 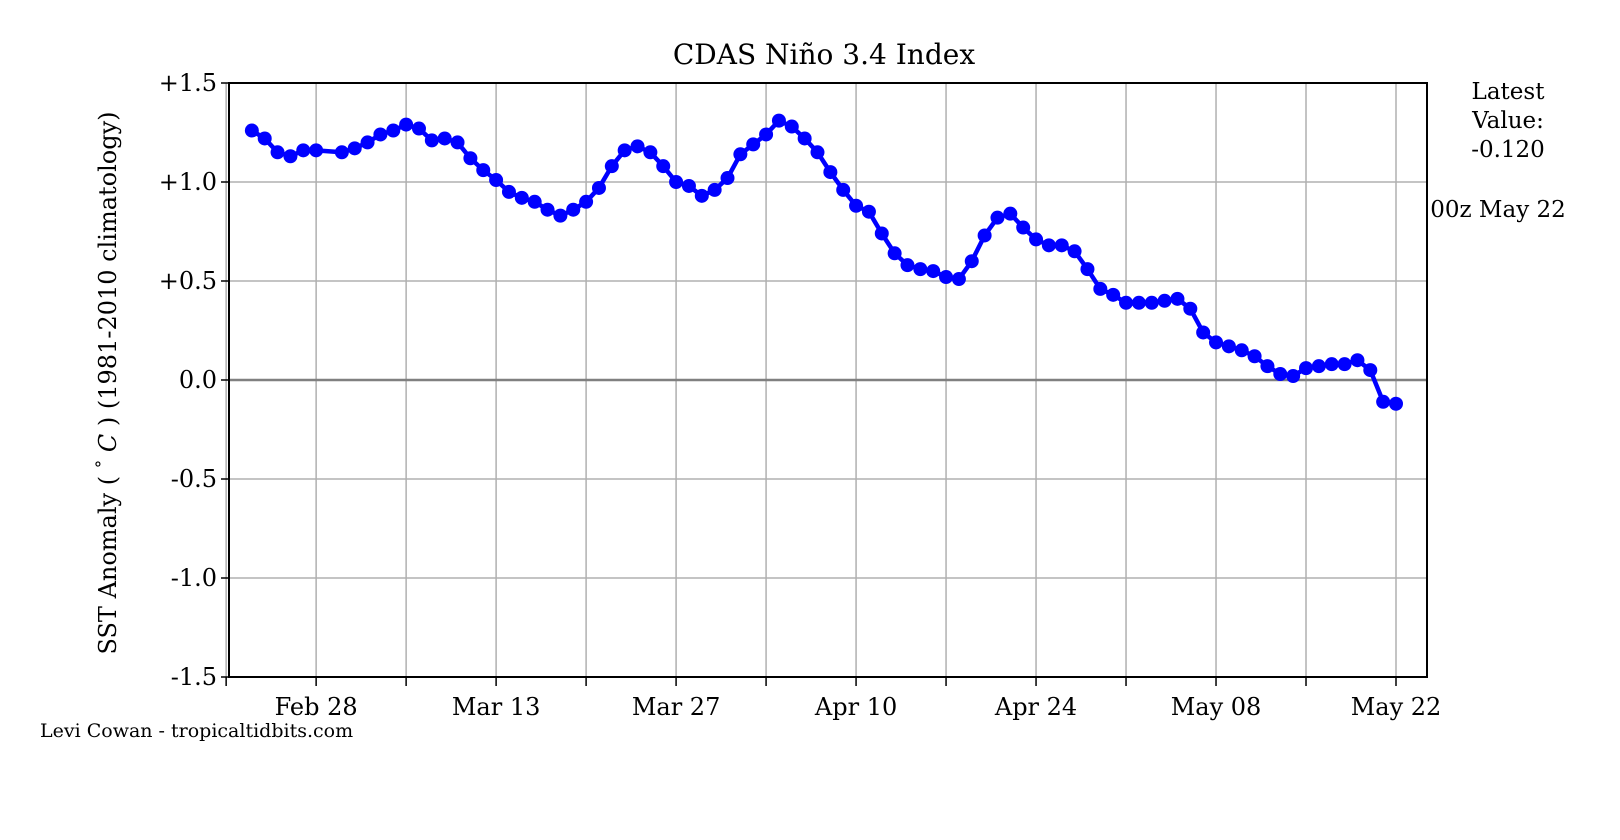 What do you see at coordinates (1508, 92) in the screenshot?
I see `latest-label-line1: Latest` at bounding box center [1508, 92].